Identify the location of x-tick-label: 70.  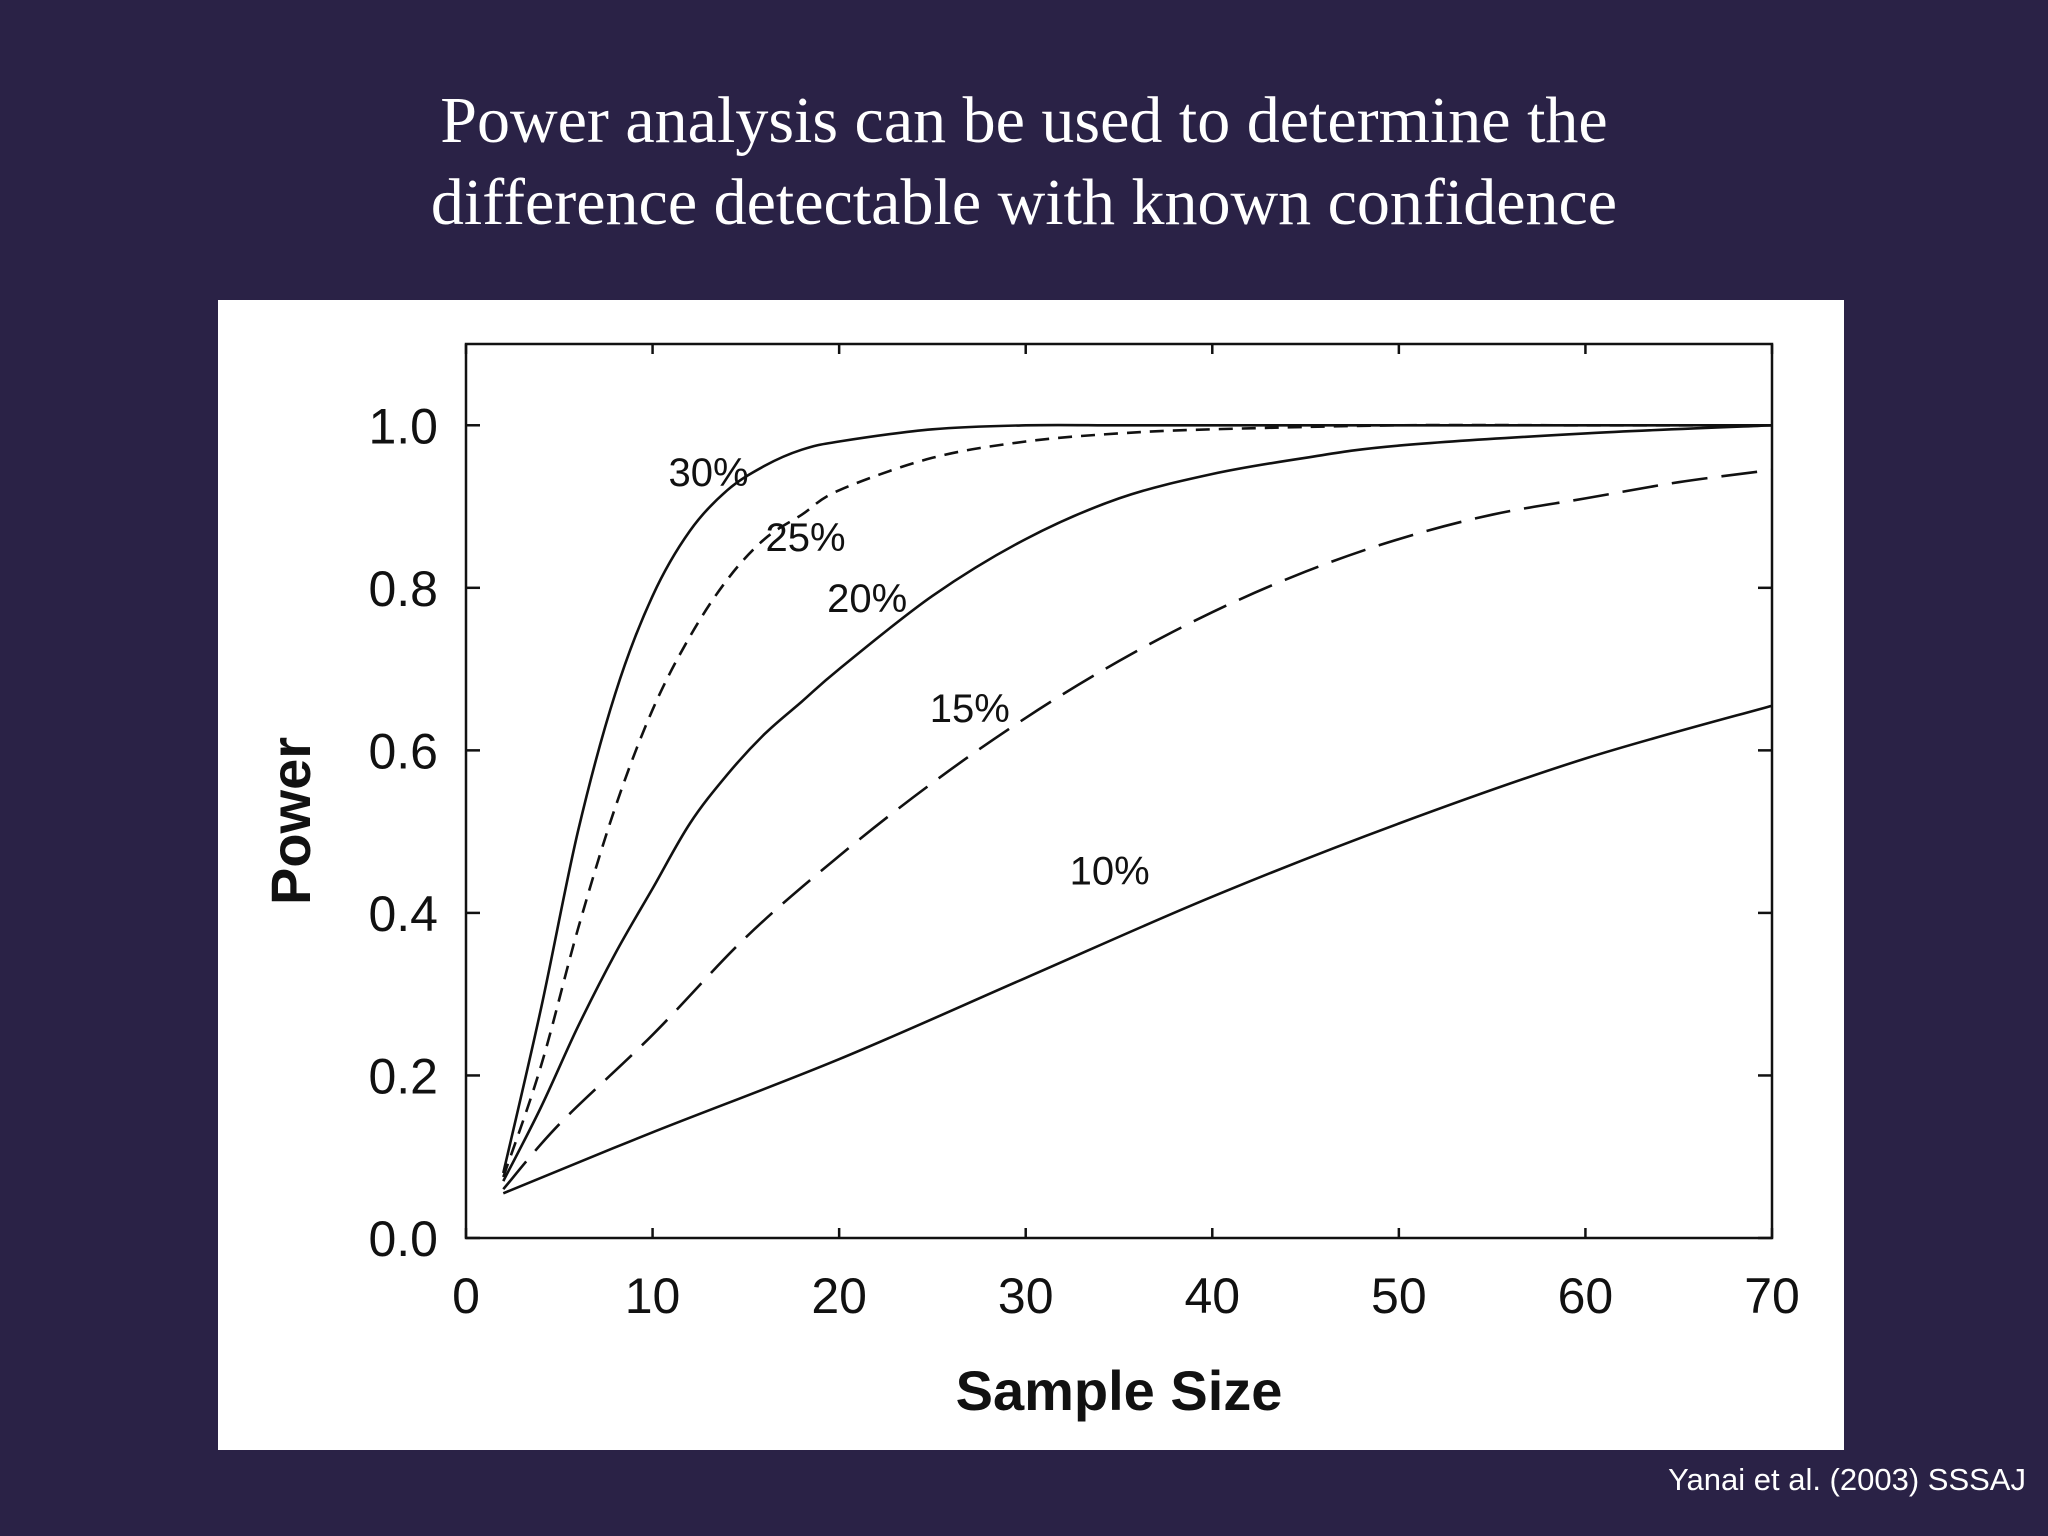
(1772, 1296).